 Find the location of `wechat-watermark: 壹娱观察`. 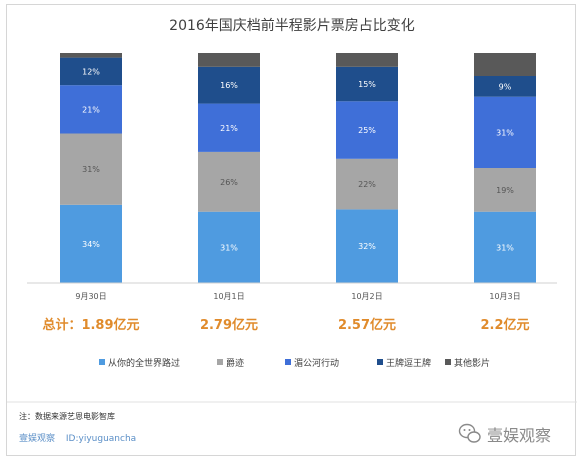

wechat-watermark: 壹娱观察 is located at coordinates (504, 434).